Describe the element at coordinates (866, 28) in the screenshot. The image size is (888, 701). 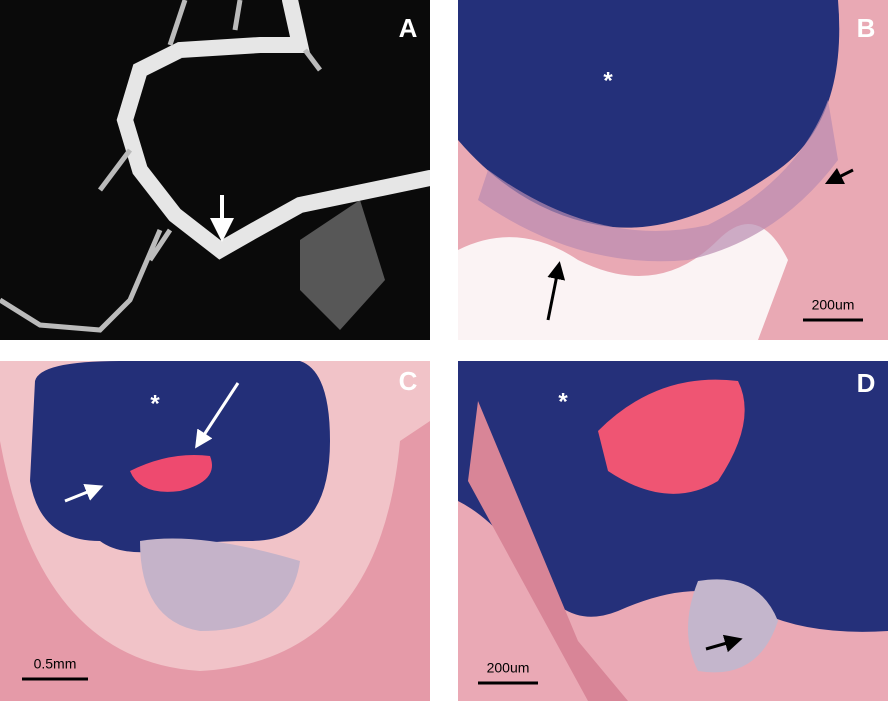
I see `panel-label: B` at that location.